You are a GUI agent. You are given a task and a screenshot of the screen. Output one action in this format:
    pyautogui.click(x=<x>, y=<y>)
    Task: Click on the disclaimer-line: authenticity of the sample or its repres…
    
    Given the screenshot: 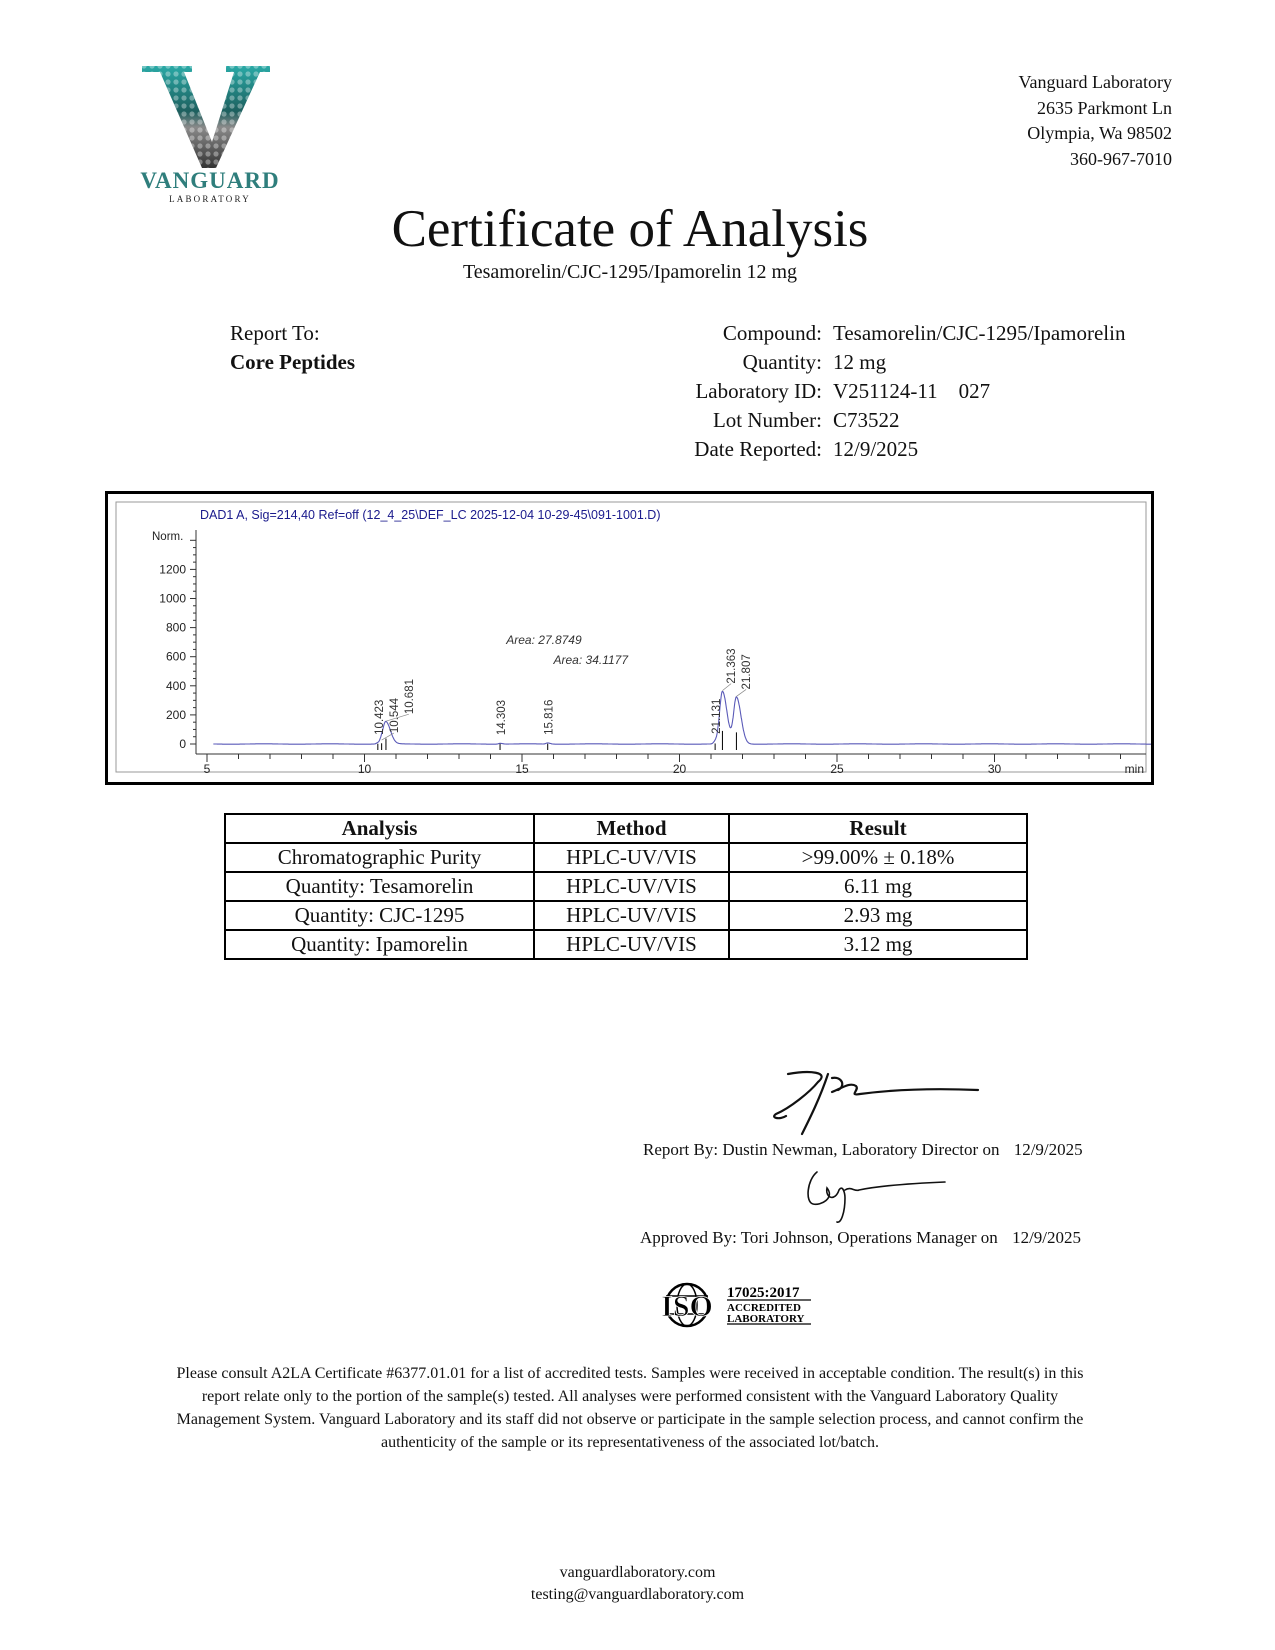 What is the action you would take?
    pyautogui.click(x=630, y=1442)
    